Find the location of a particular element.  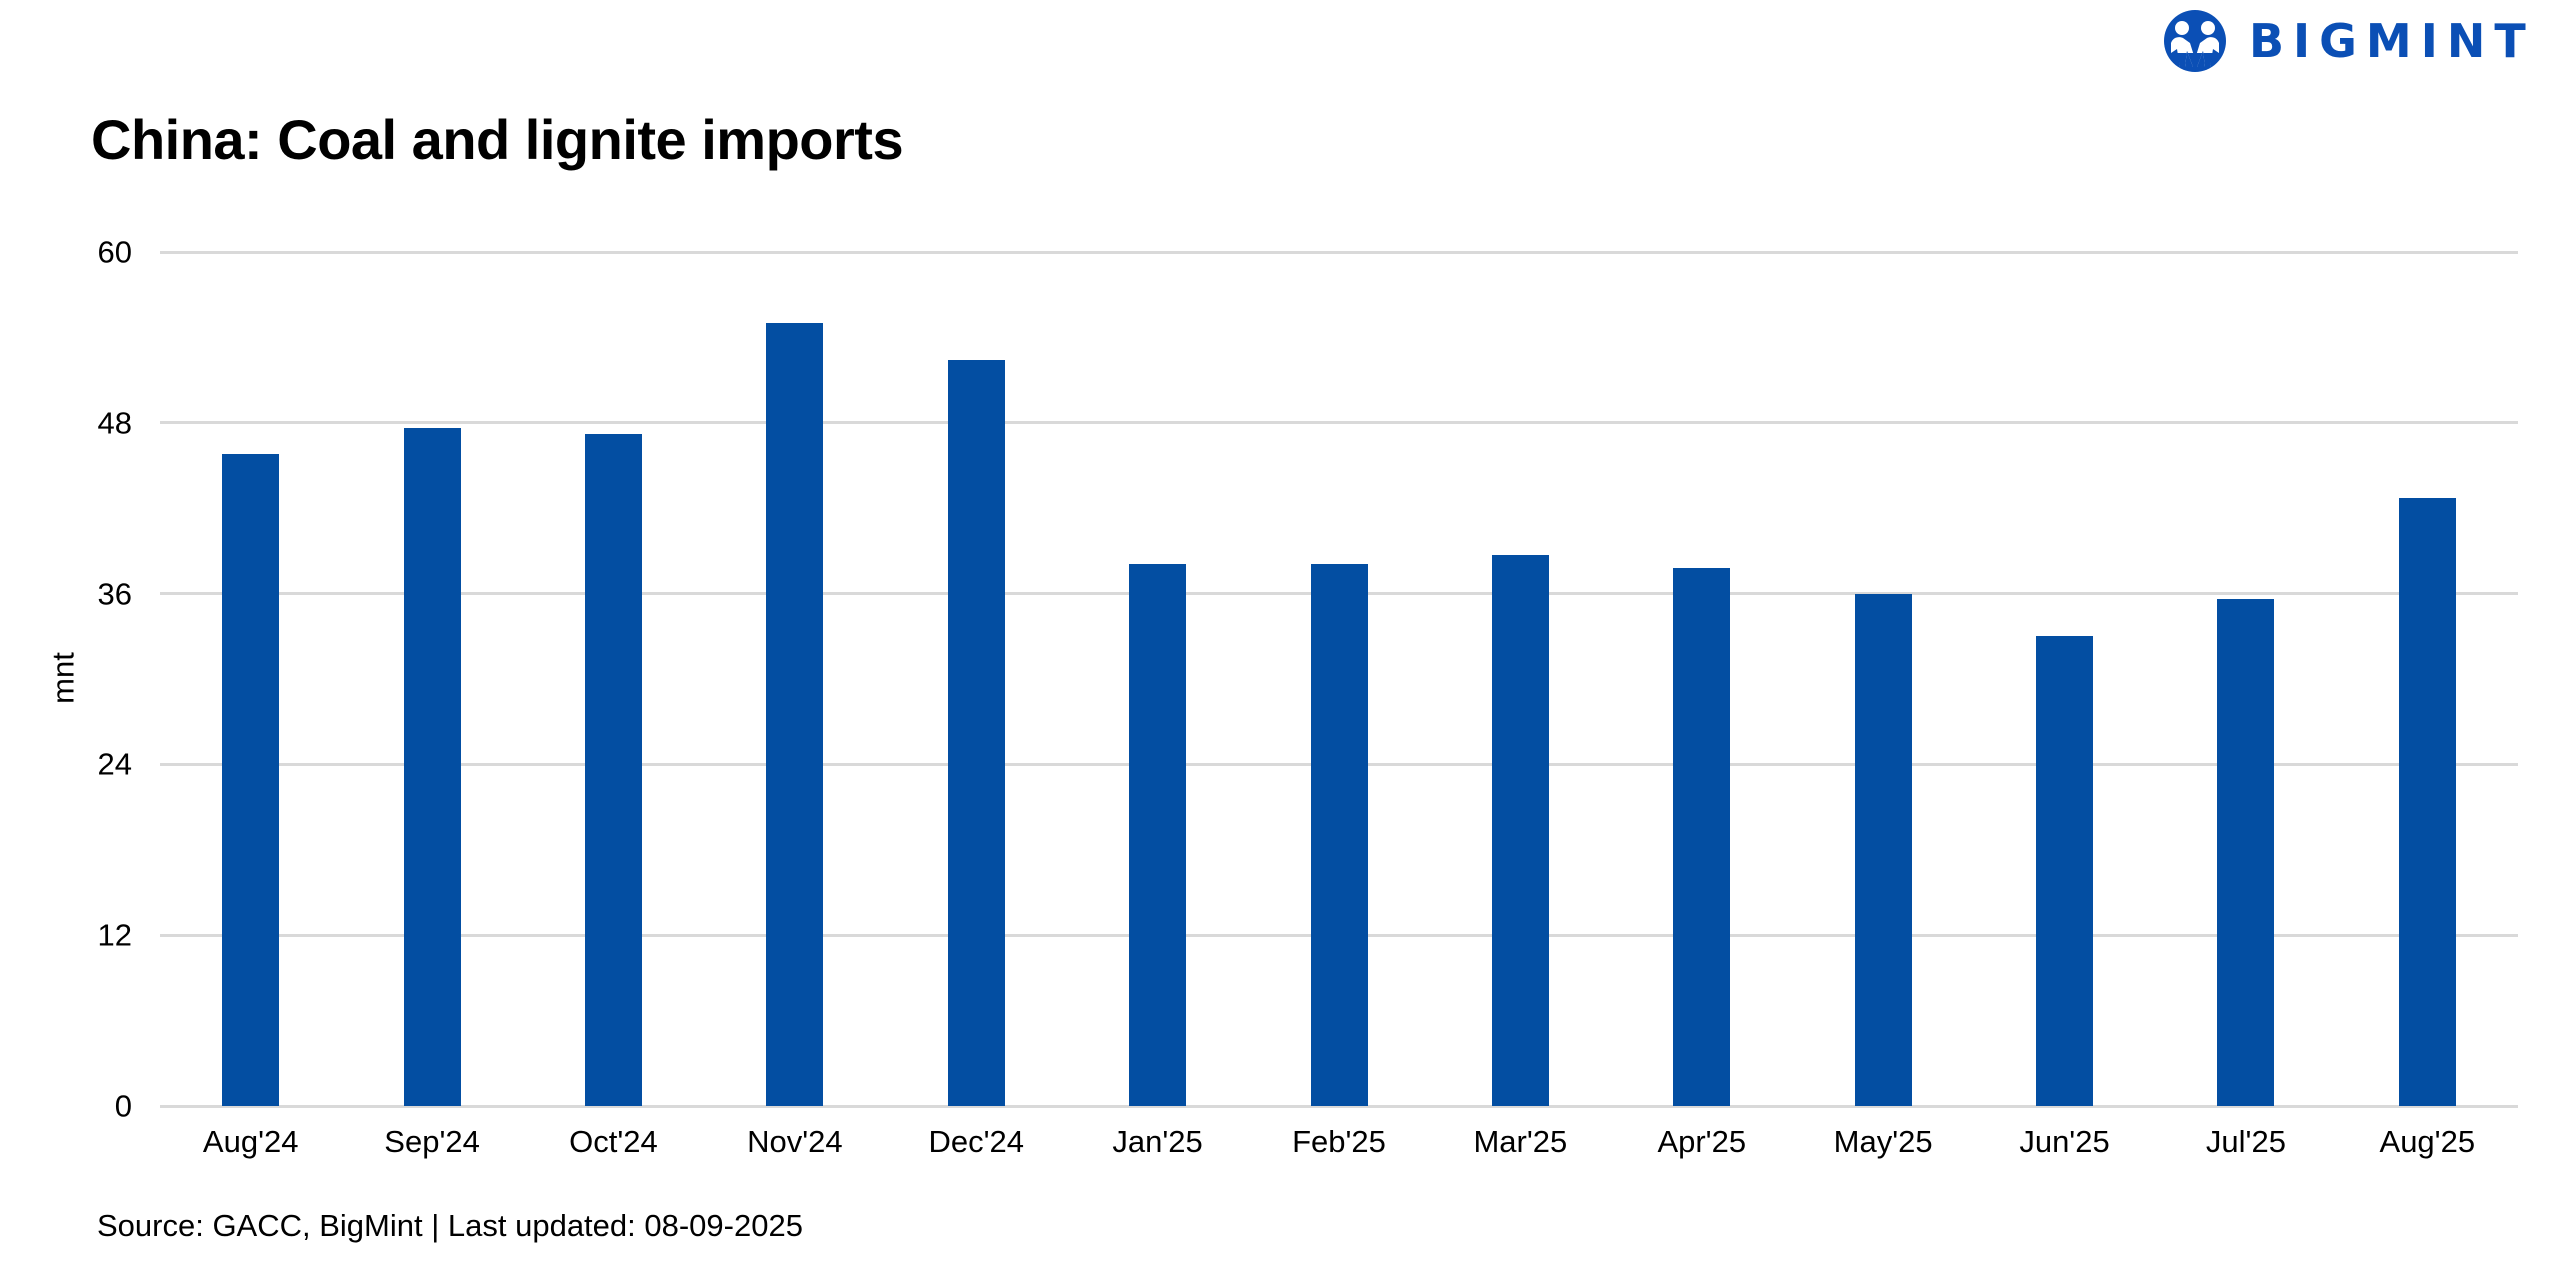

y-tick-label: 36 is located at coordinates (114, 594).